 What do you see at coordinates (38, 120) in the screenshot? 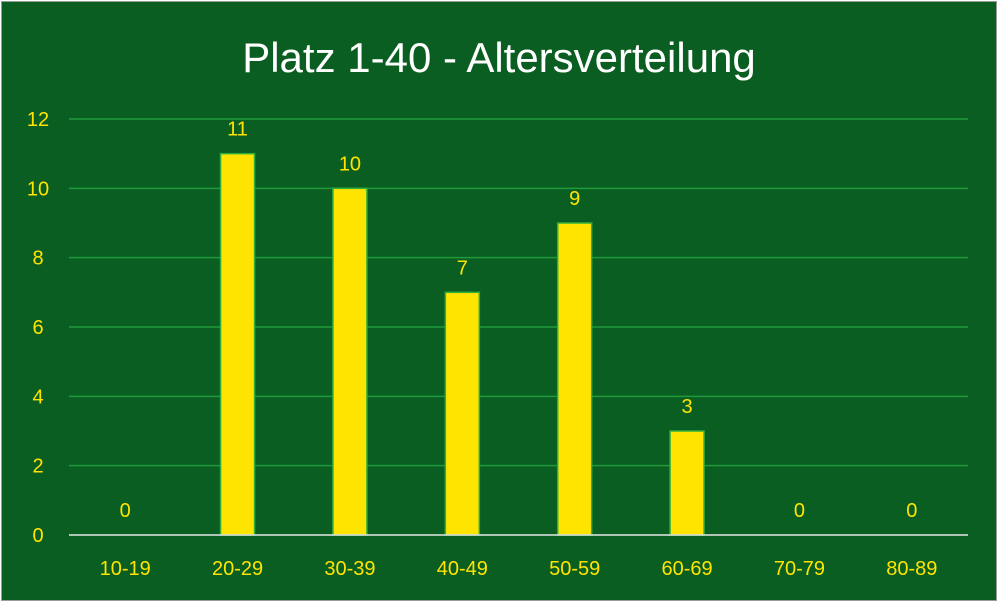
I see `y-tick-label: 12` at bounding box center [38, 120].